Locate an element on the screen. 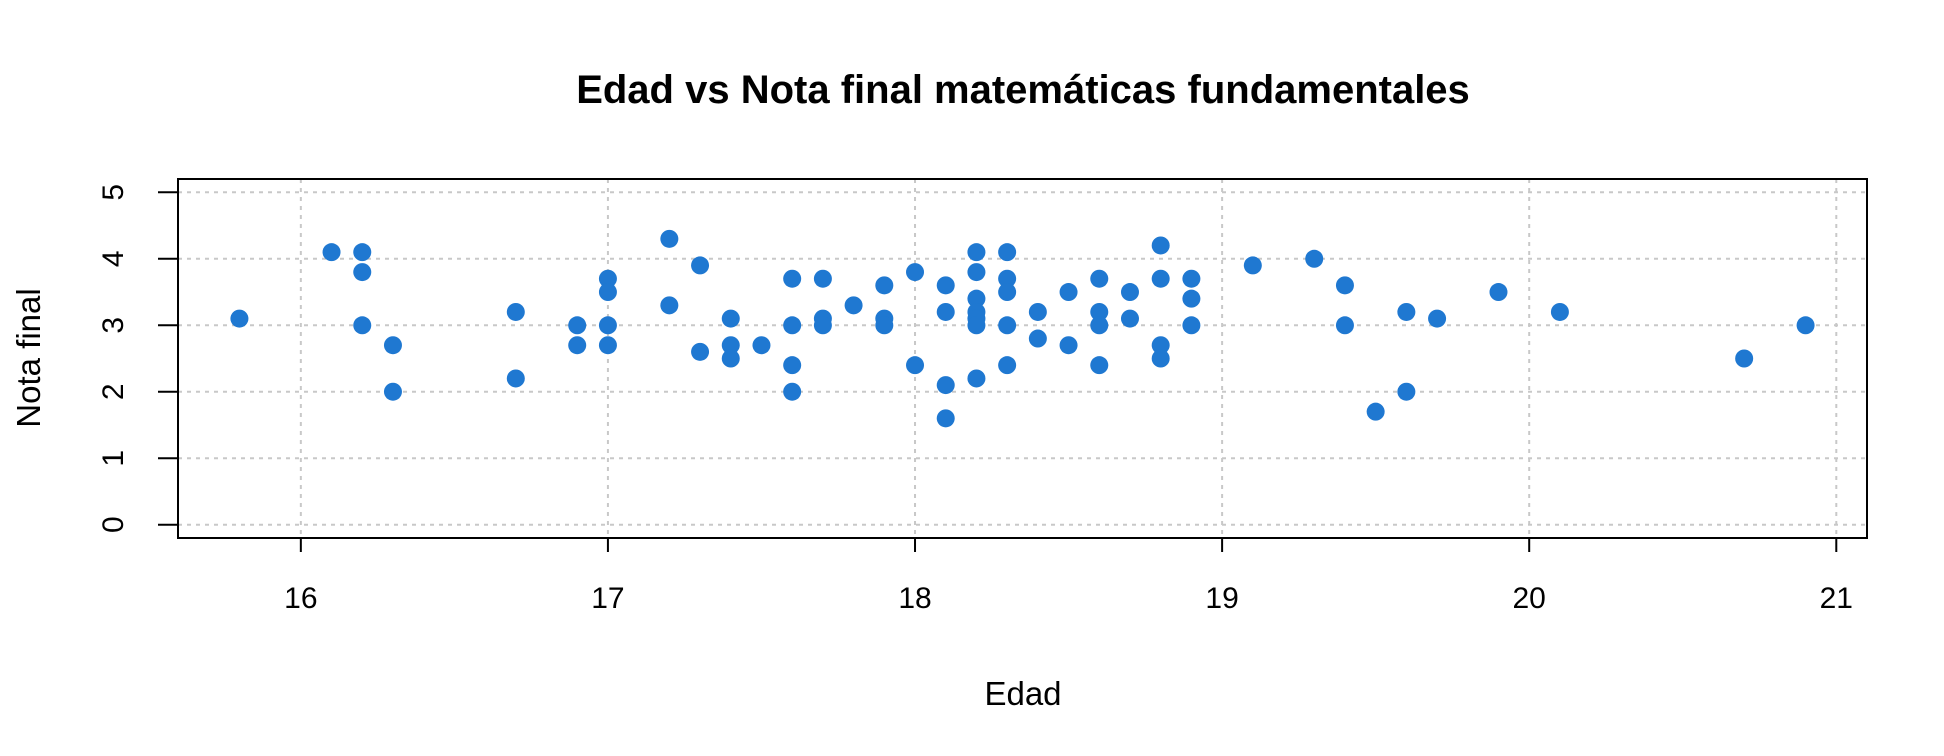  x-axis-label: Edad is located at coordinates (1022, 693).